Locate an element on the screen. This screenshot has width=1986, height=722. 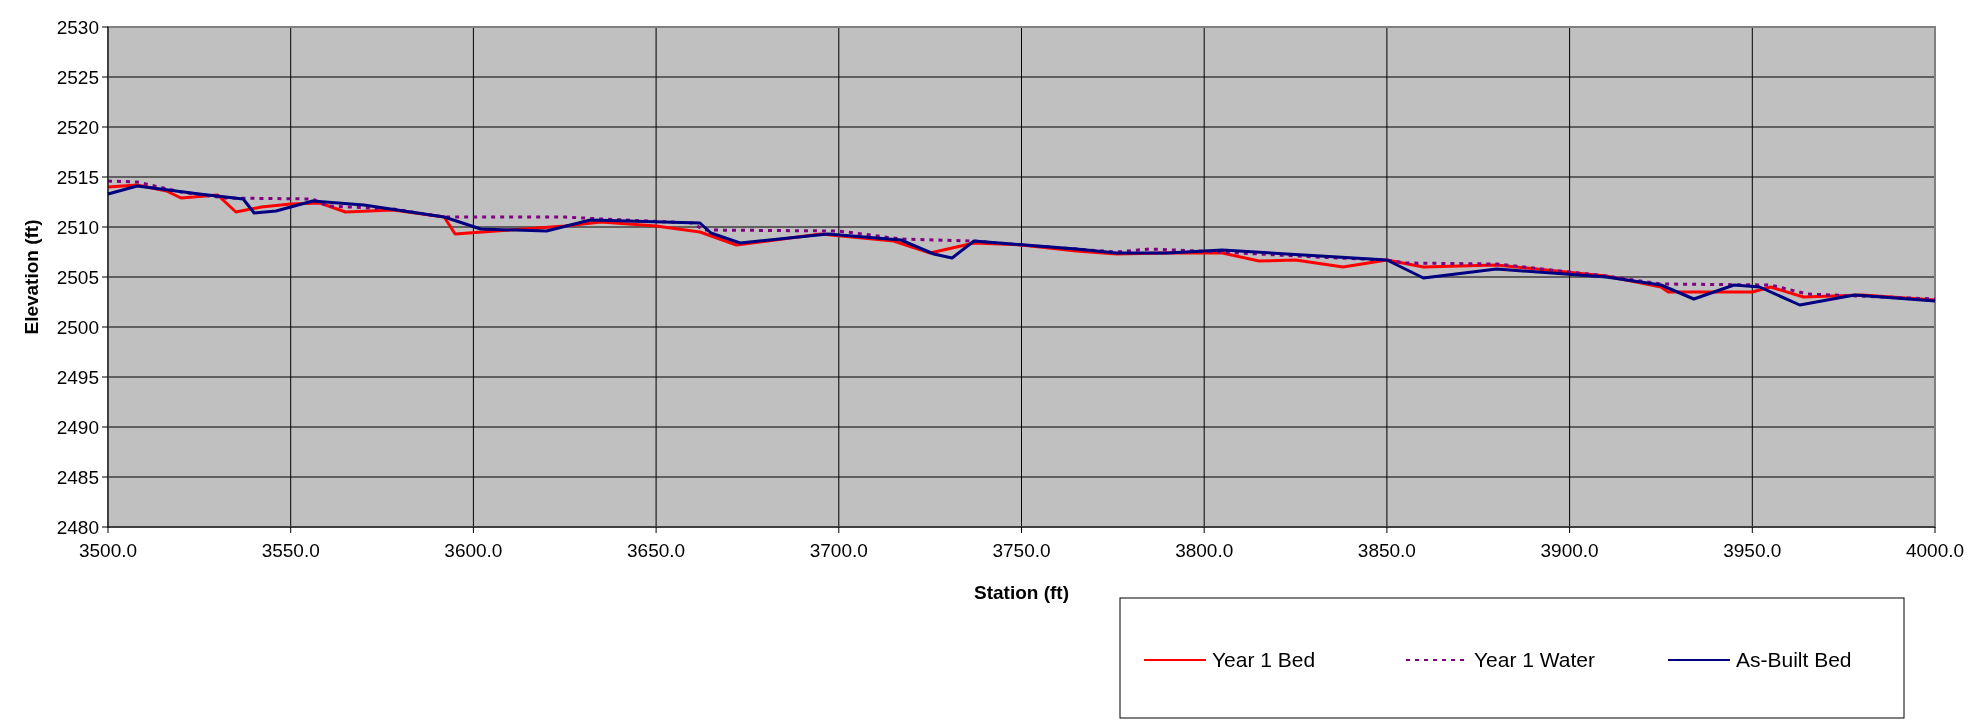
legend-label: Year 1 Bed is located at coordinates (1264, 660).